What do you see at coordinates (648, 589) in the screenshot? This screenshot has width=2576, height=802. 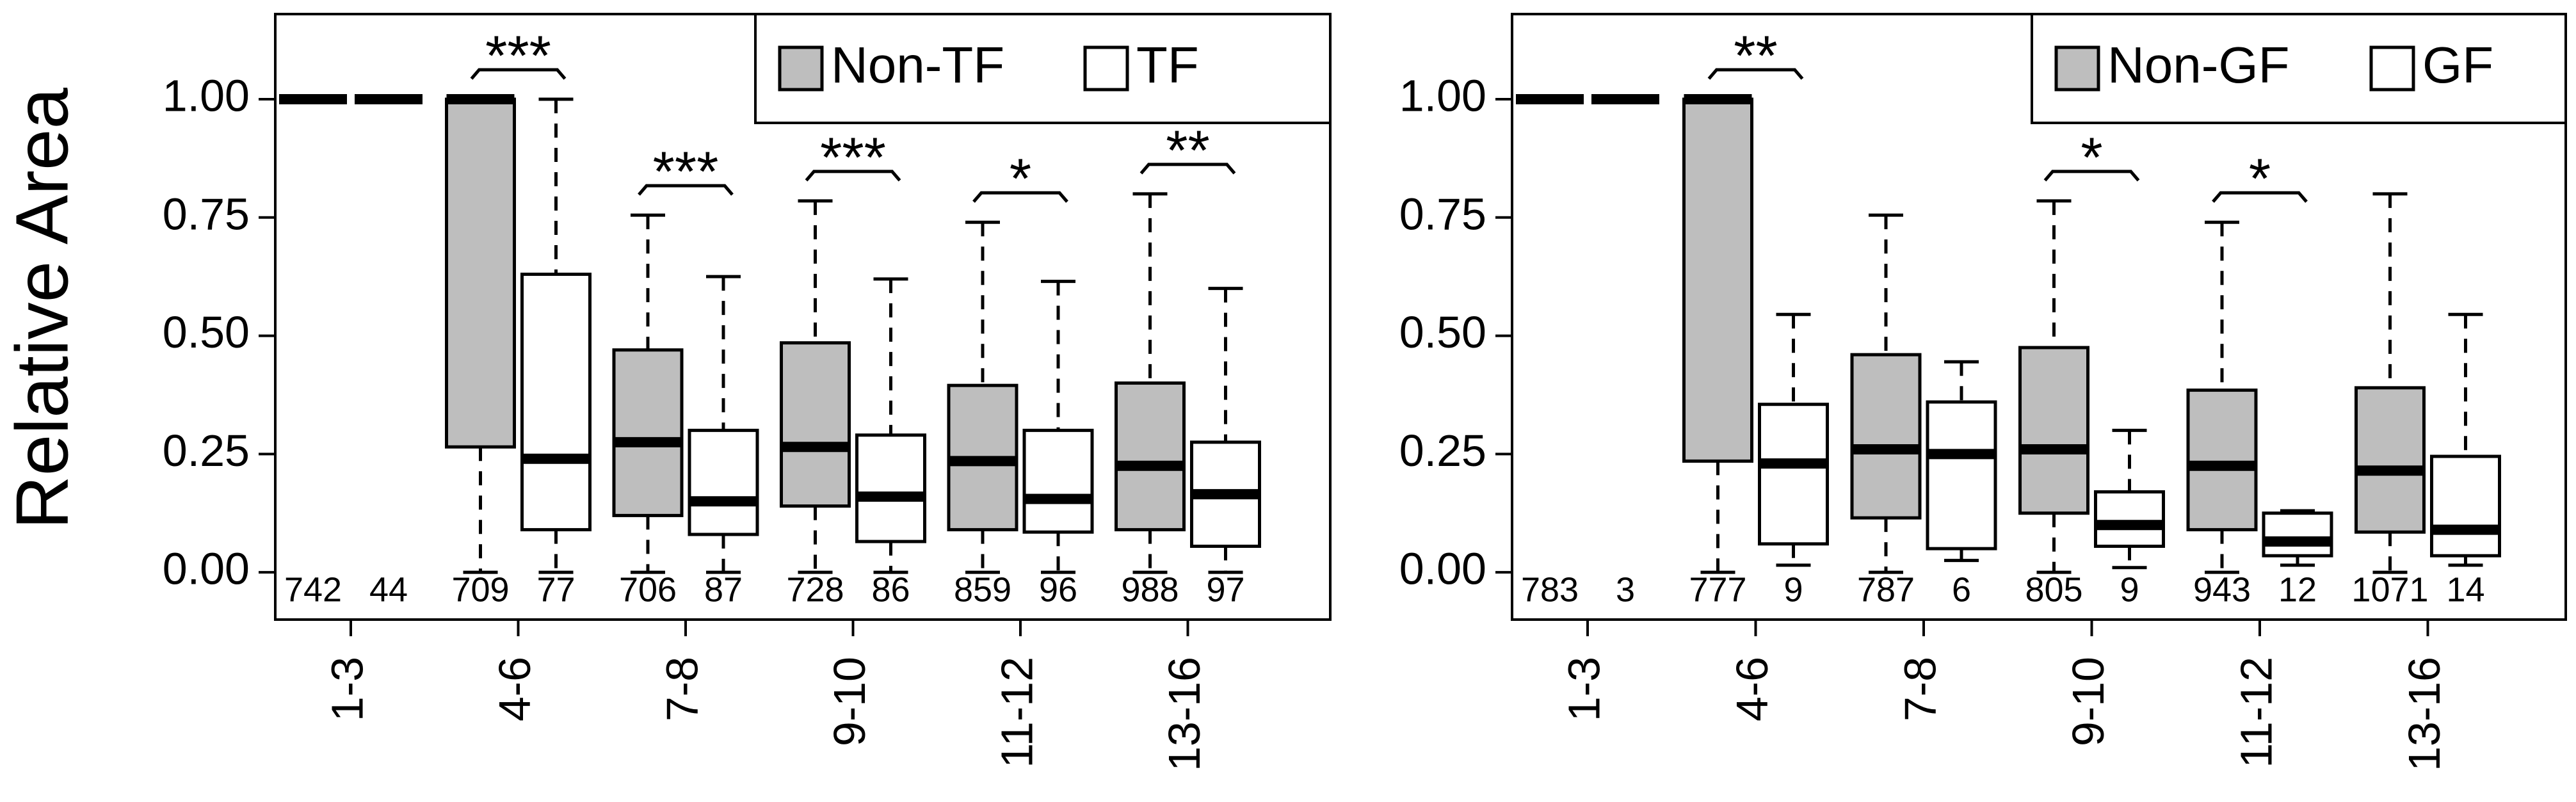 I see `sample-count: 706` at bounding box center [648, 589].